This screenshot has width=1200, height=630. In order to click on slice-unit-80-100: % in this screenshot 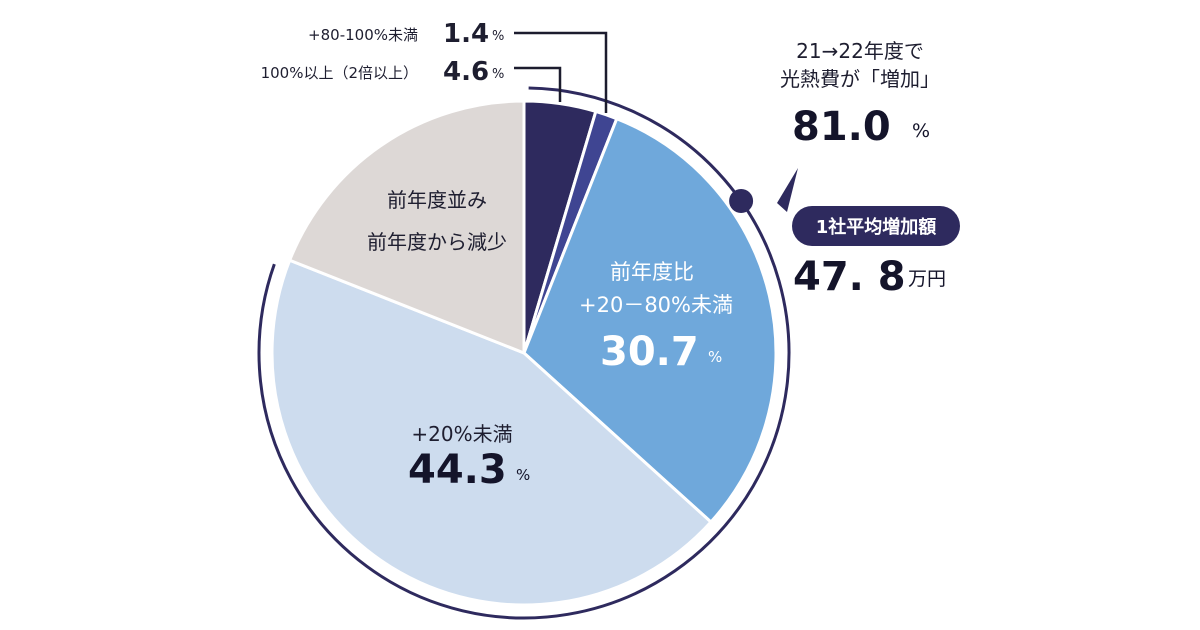, I will do `click(498, 36)`.